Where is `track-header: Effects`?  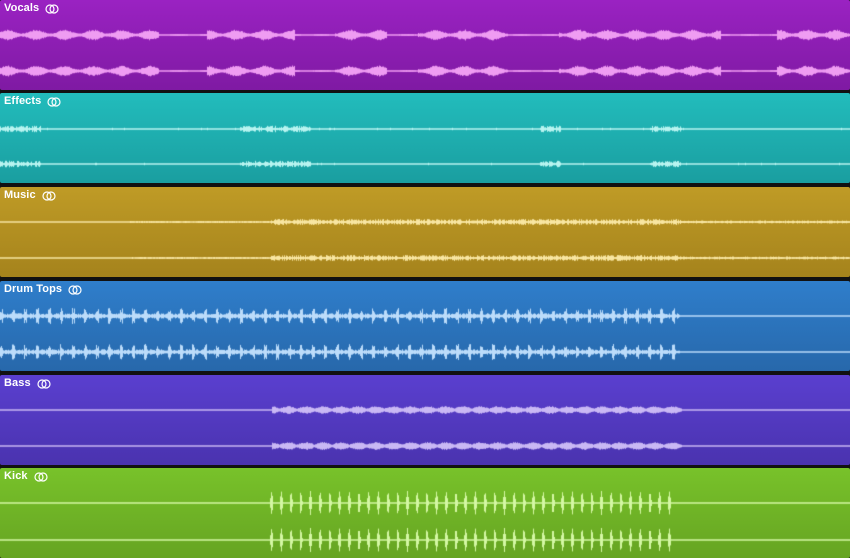
track-header: Effects is located at coordinates (32, 101).